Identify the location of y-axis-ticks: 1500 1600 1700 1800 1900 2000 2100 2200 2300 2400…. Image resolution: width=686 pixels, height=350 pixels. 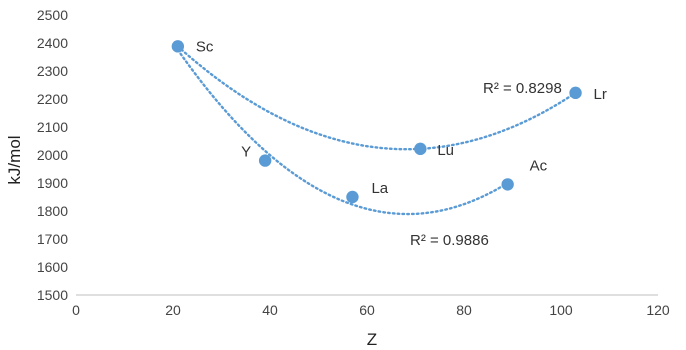
(52, 155).